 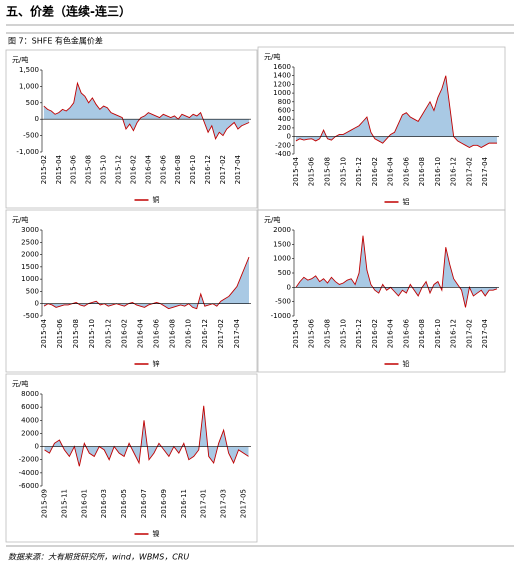 What do you see at coordinates (104, 503) in the screenshot?
I see `x-tick-label: 2016-03` at bounding box center [104, 503].